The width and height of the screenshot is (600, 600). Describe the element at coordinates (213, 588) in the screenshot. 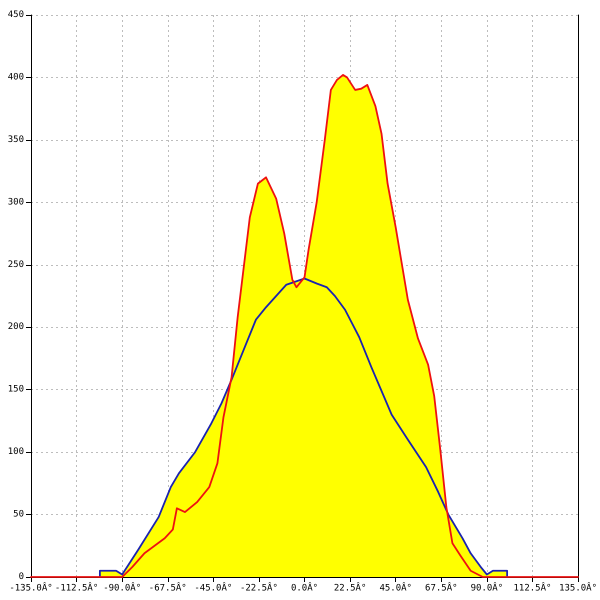

I see `x-tick-label: -45.0Â°` at that location.